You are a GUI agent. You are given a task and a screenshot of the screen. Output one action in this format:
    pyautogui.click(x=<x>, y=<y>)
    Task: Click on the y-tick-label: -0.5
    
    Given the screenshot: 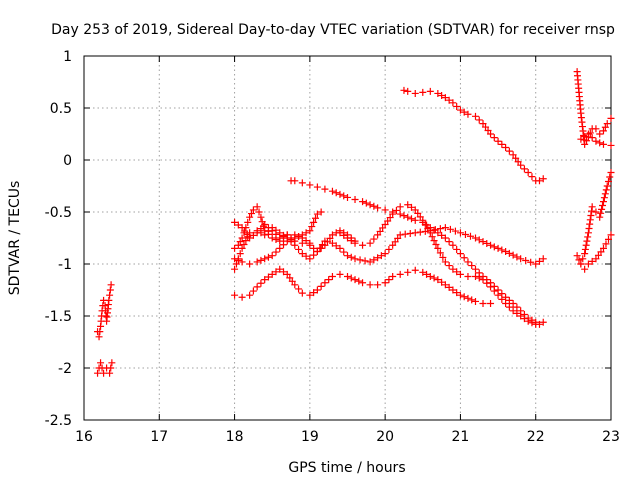 What is the action you would take?
    pyautogui.click(x=58, y=213)
    